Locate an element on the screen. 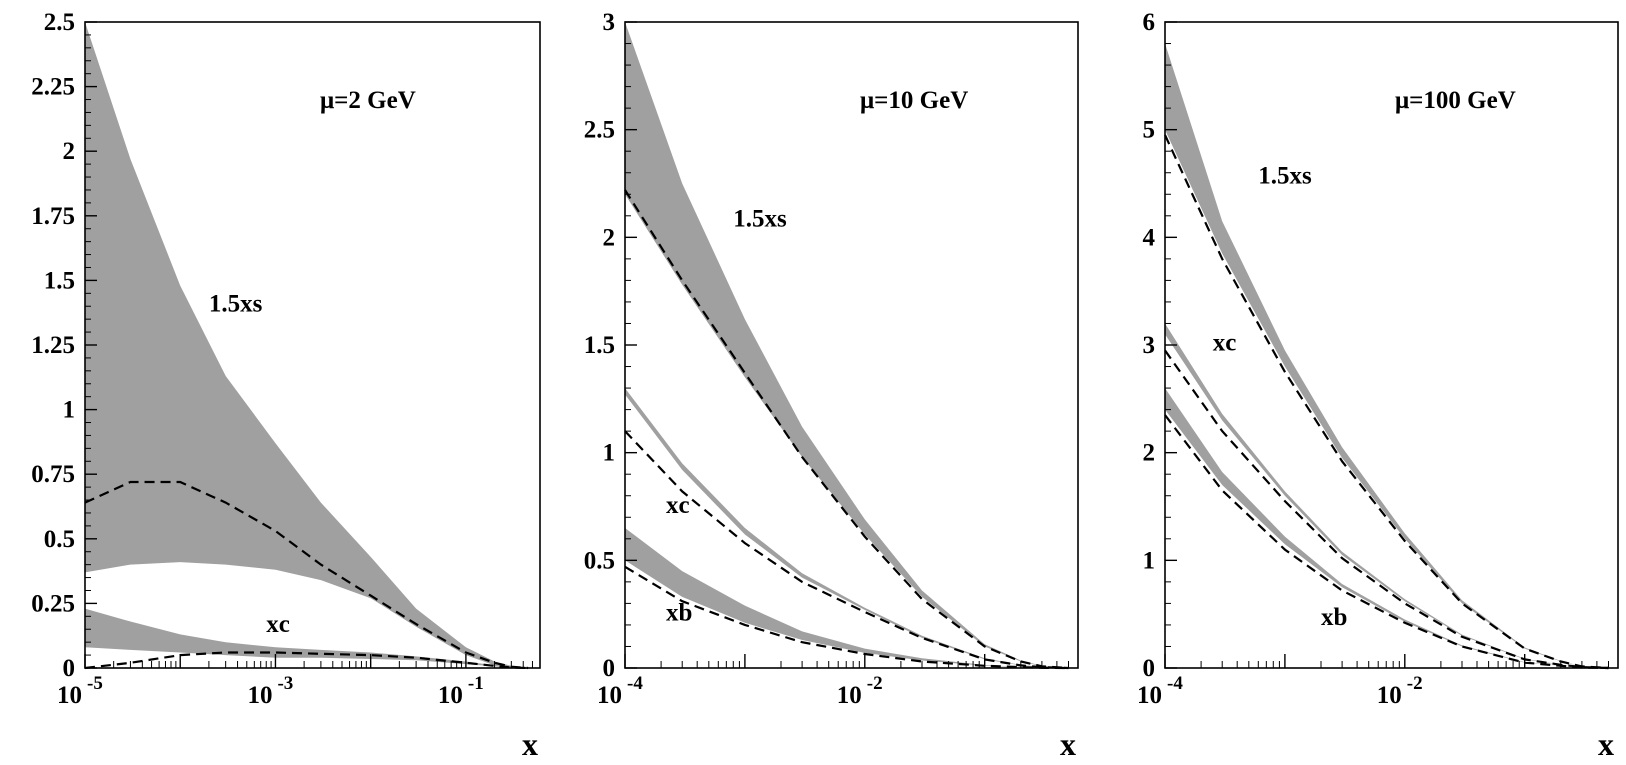  scale-annotation: μ=100 GeV is located at coordinates (1455, 100).